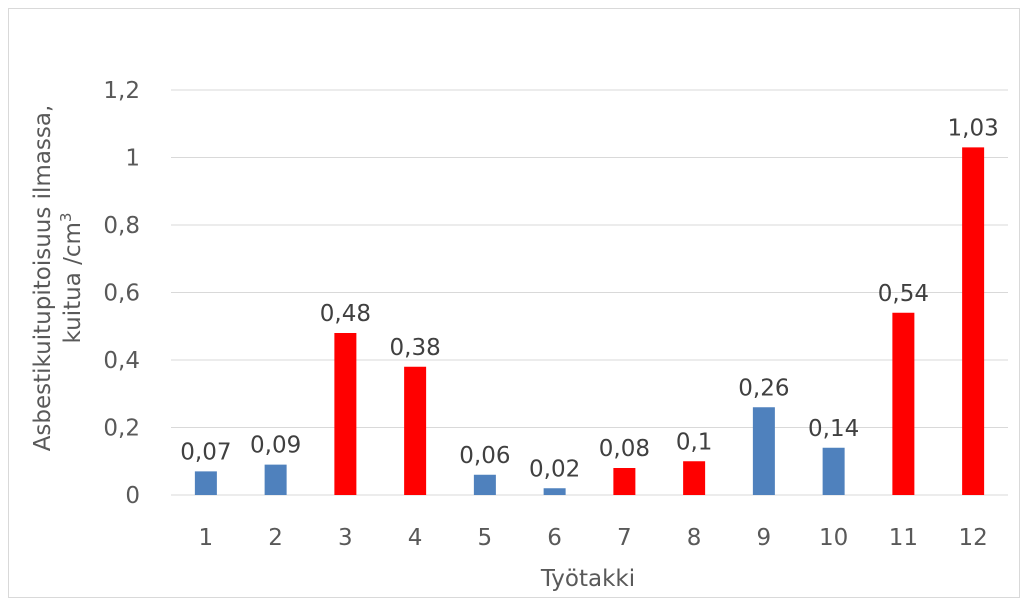 Image resolution: width=1028 pixels, height=598 pixels. What do you see at coordinates (485, 538) in the screenshot?
I see `x-tick-label: 5` at bounding box center [485, 538].